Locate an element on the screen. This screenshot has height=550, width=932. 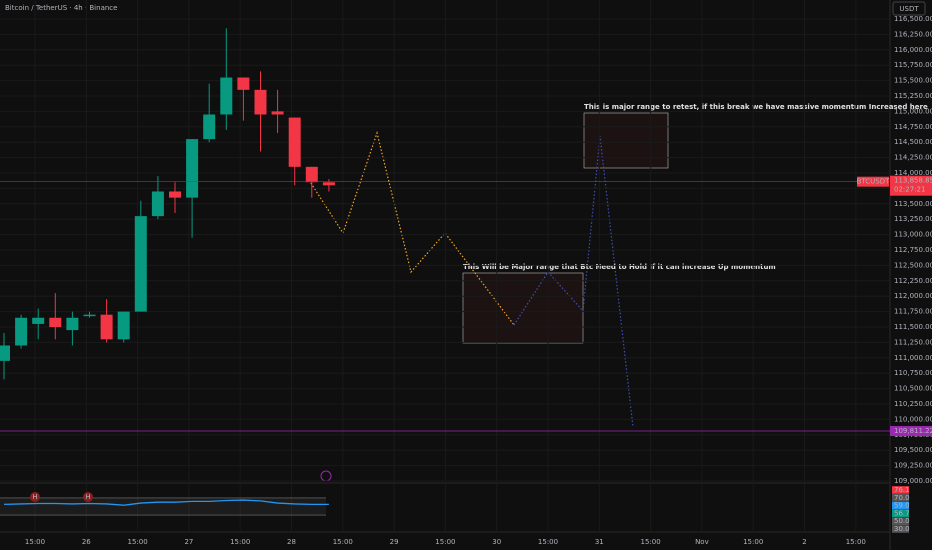
symbol-tag is located at coordinates (873, 181).